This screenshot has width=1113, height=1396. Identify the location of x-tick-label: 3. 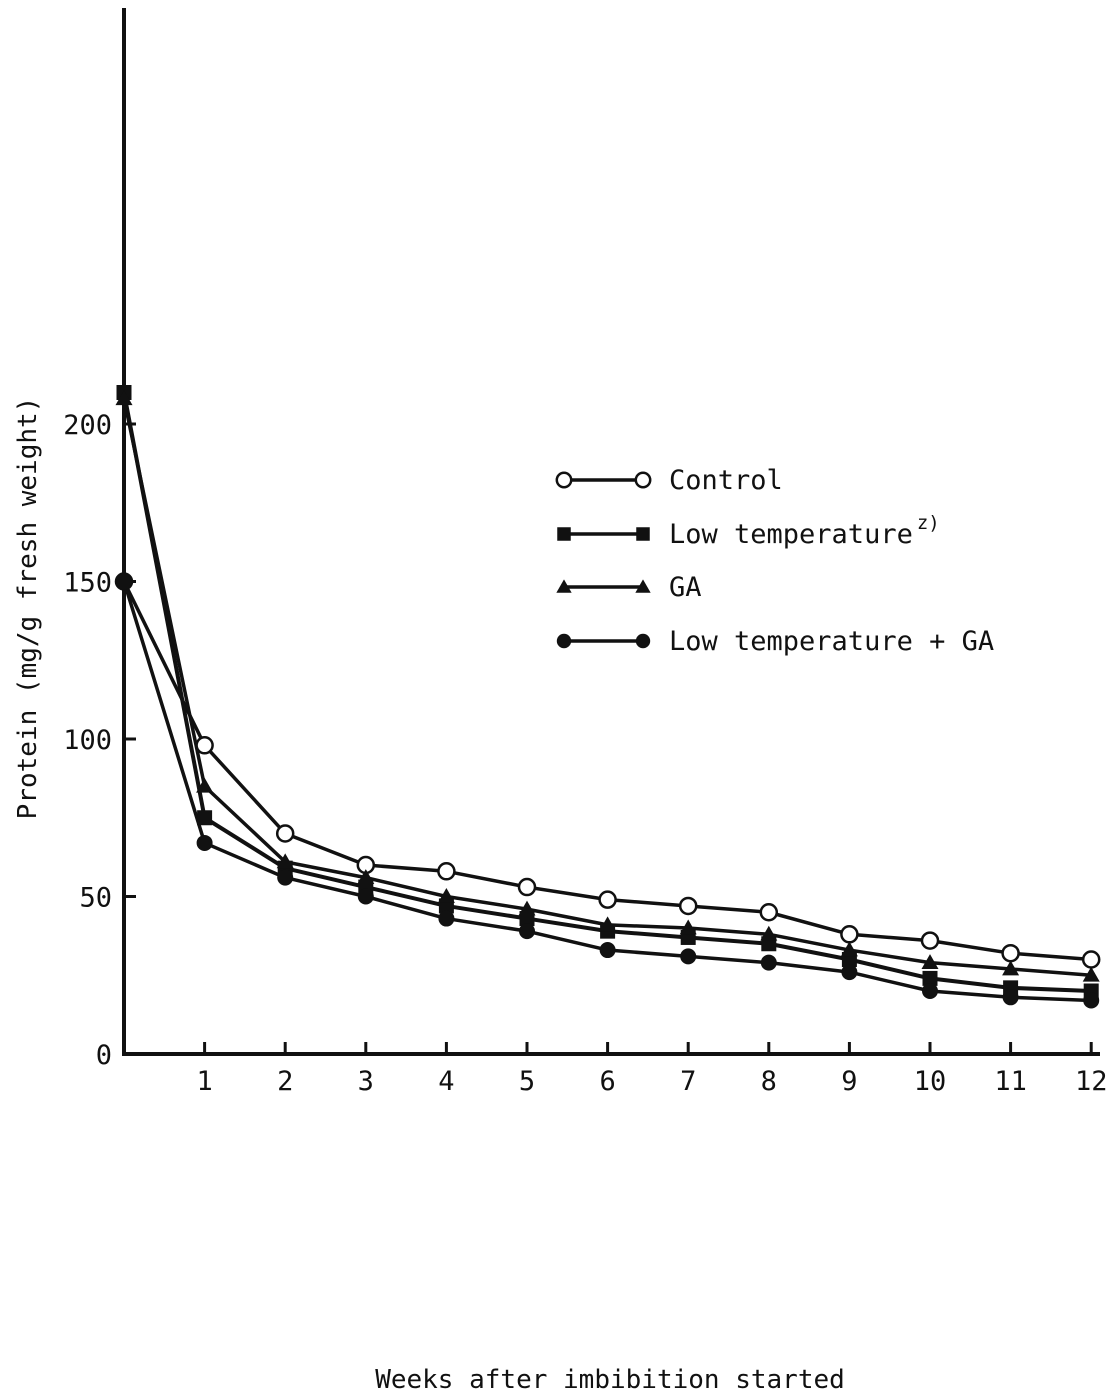
(366, 1081).